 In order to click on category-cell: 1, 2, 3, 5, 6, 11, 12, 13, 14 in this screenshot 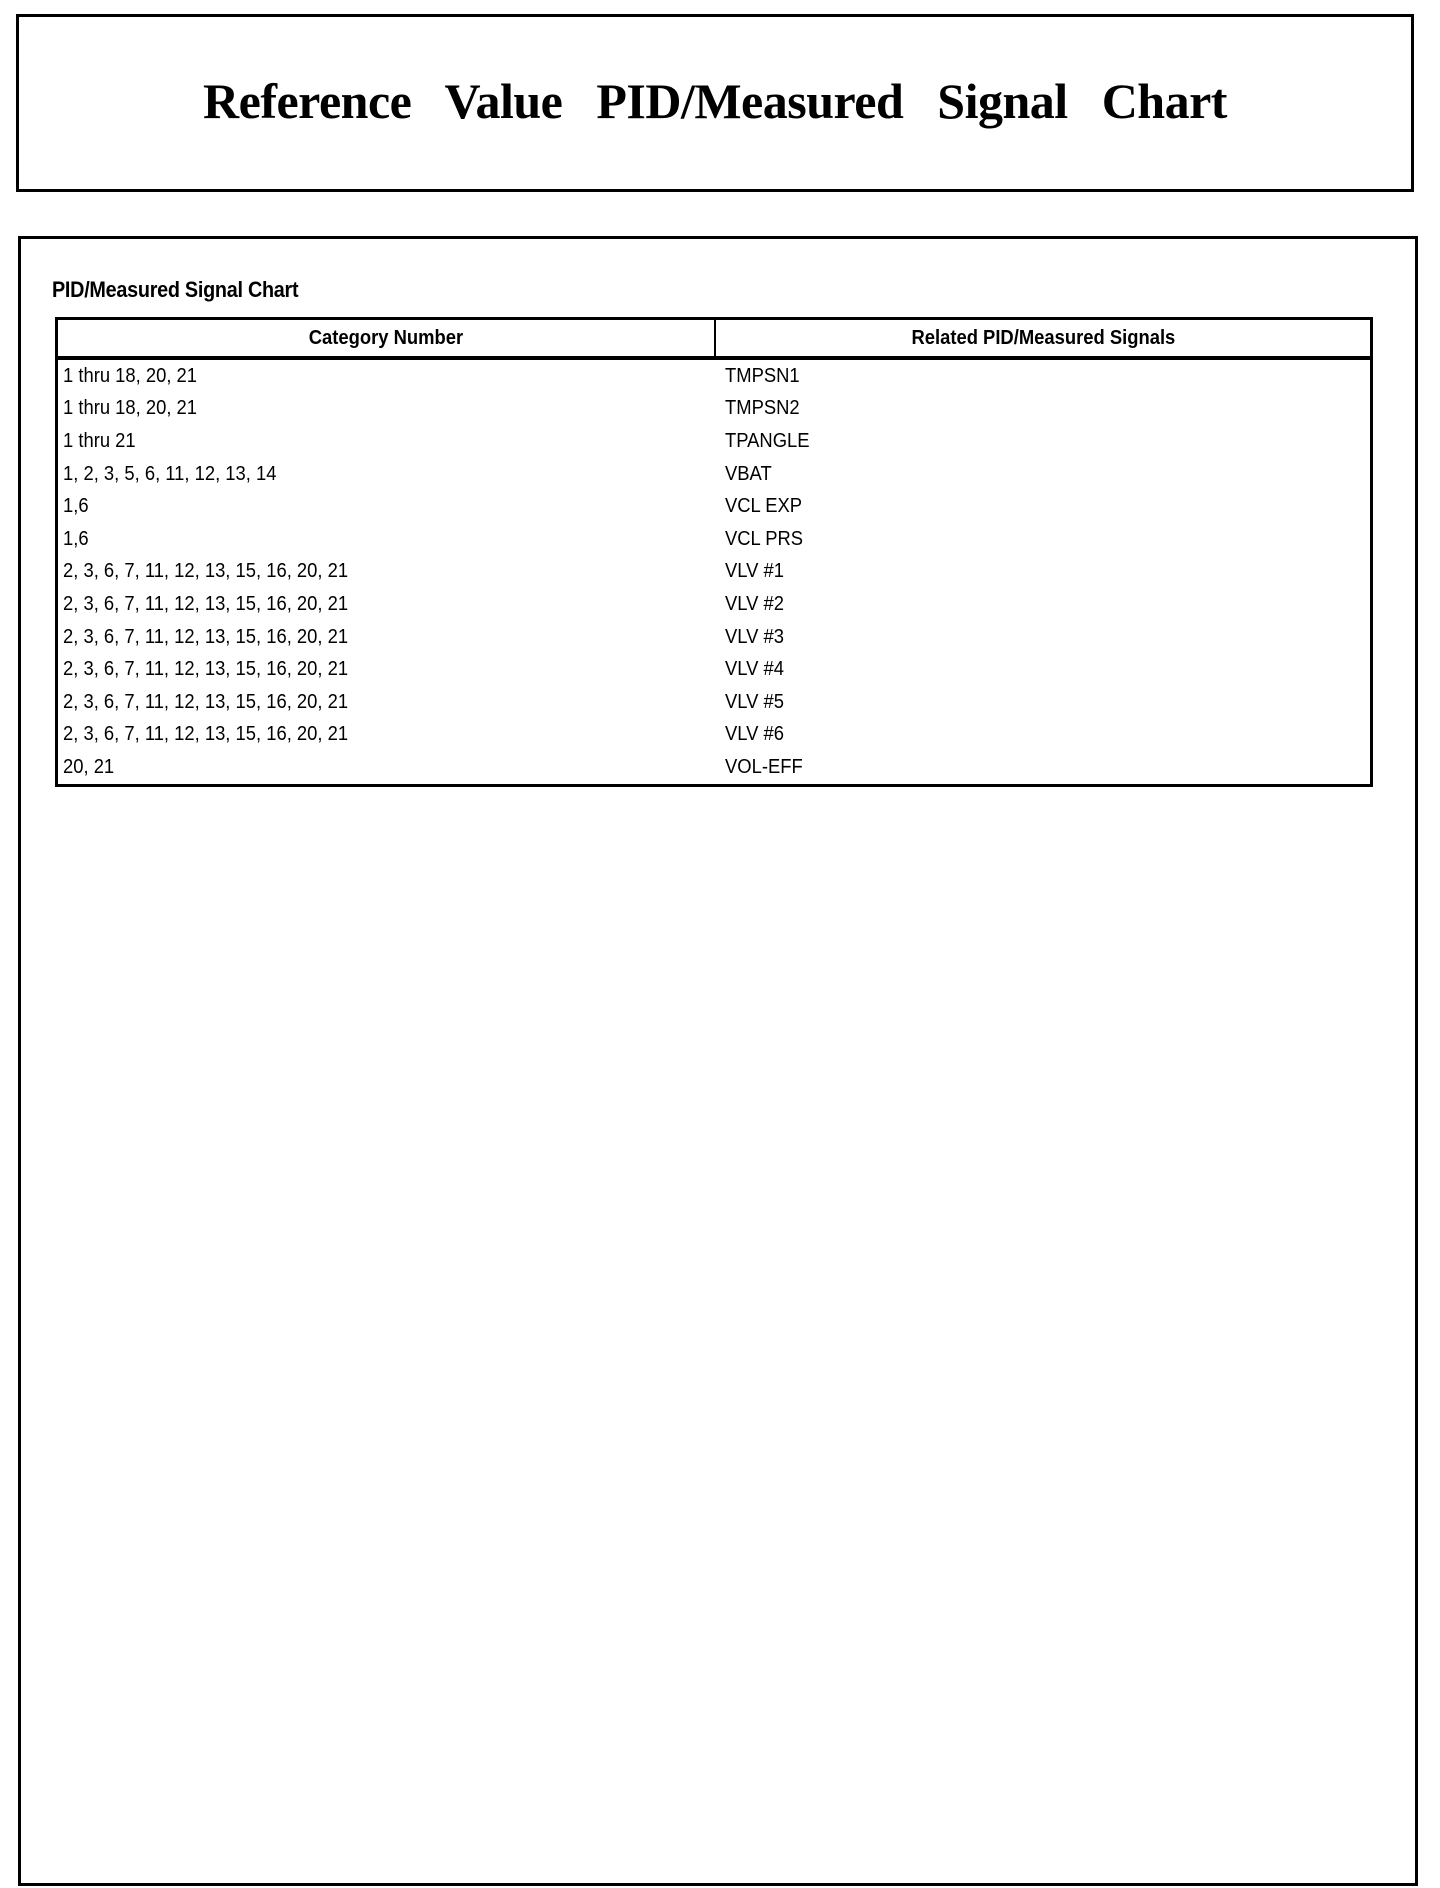, I will do `click(170, 473)`.